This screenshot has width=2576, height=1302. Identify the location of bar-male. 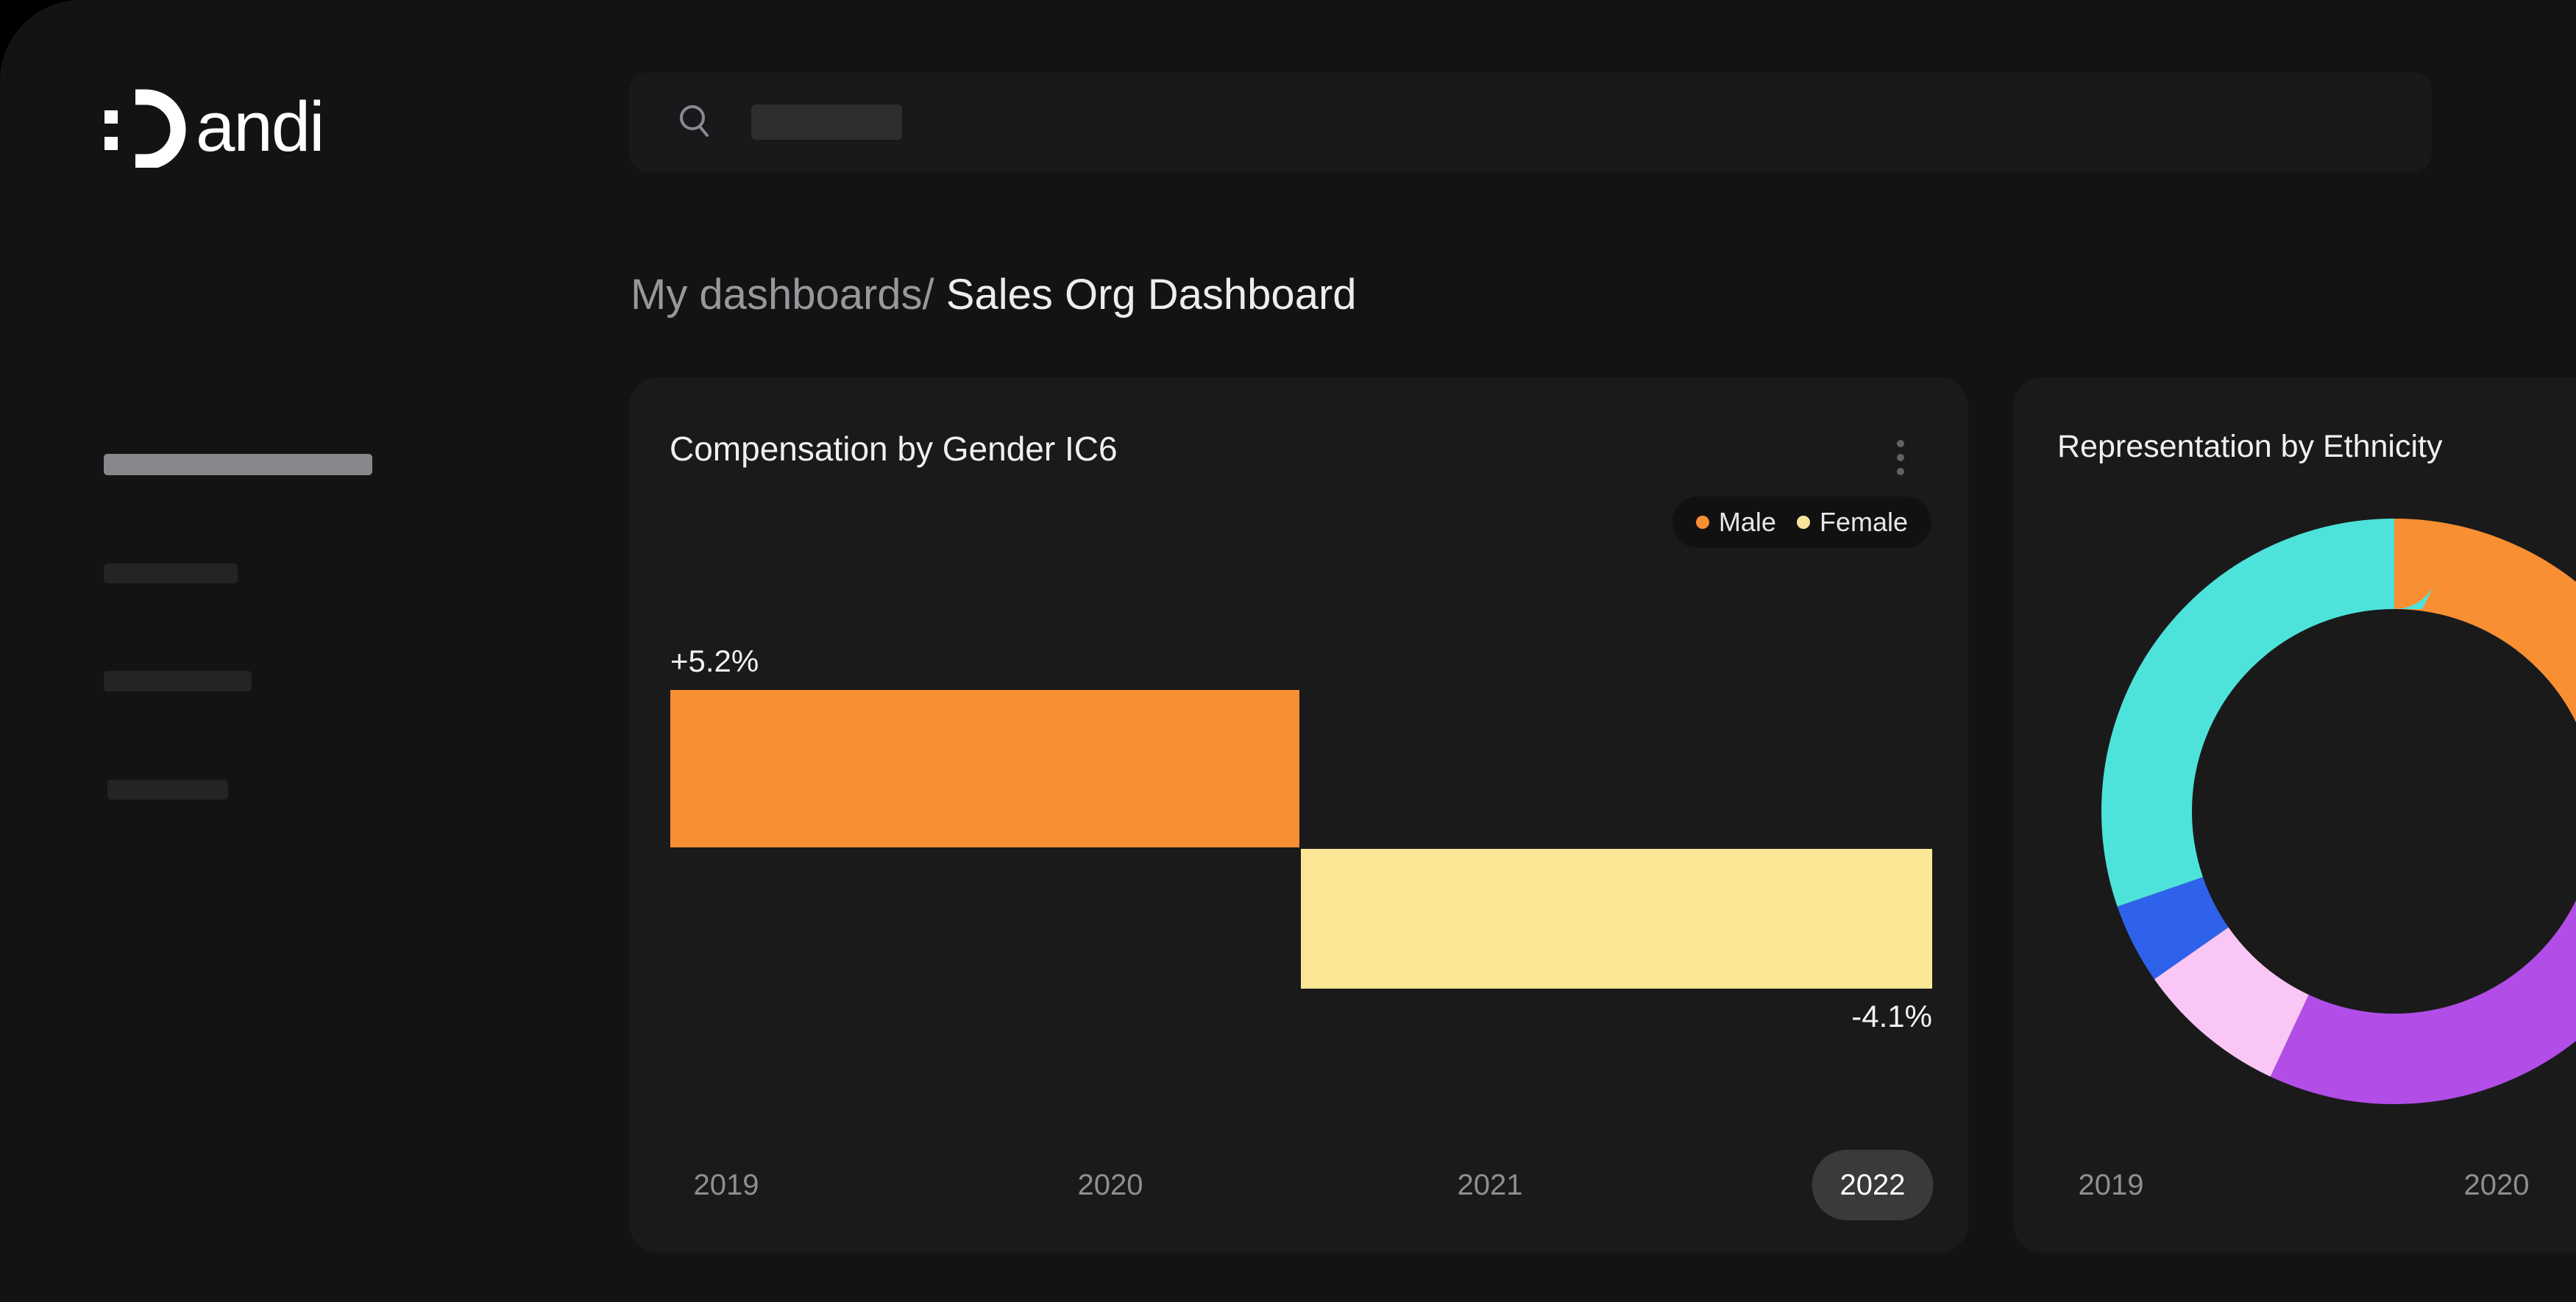
(984, 768).